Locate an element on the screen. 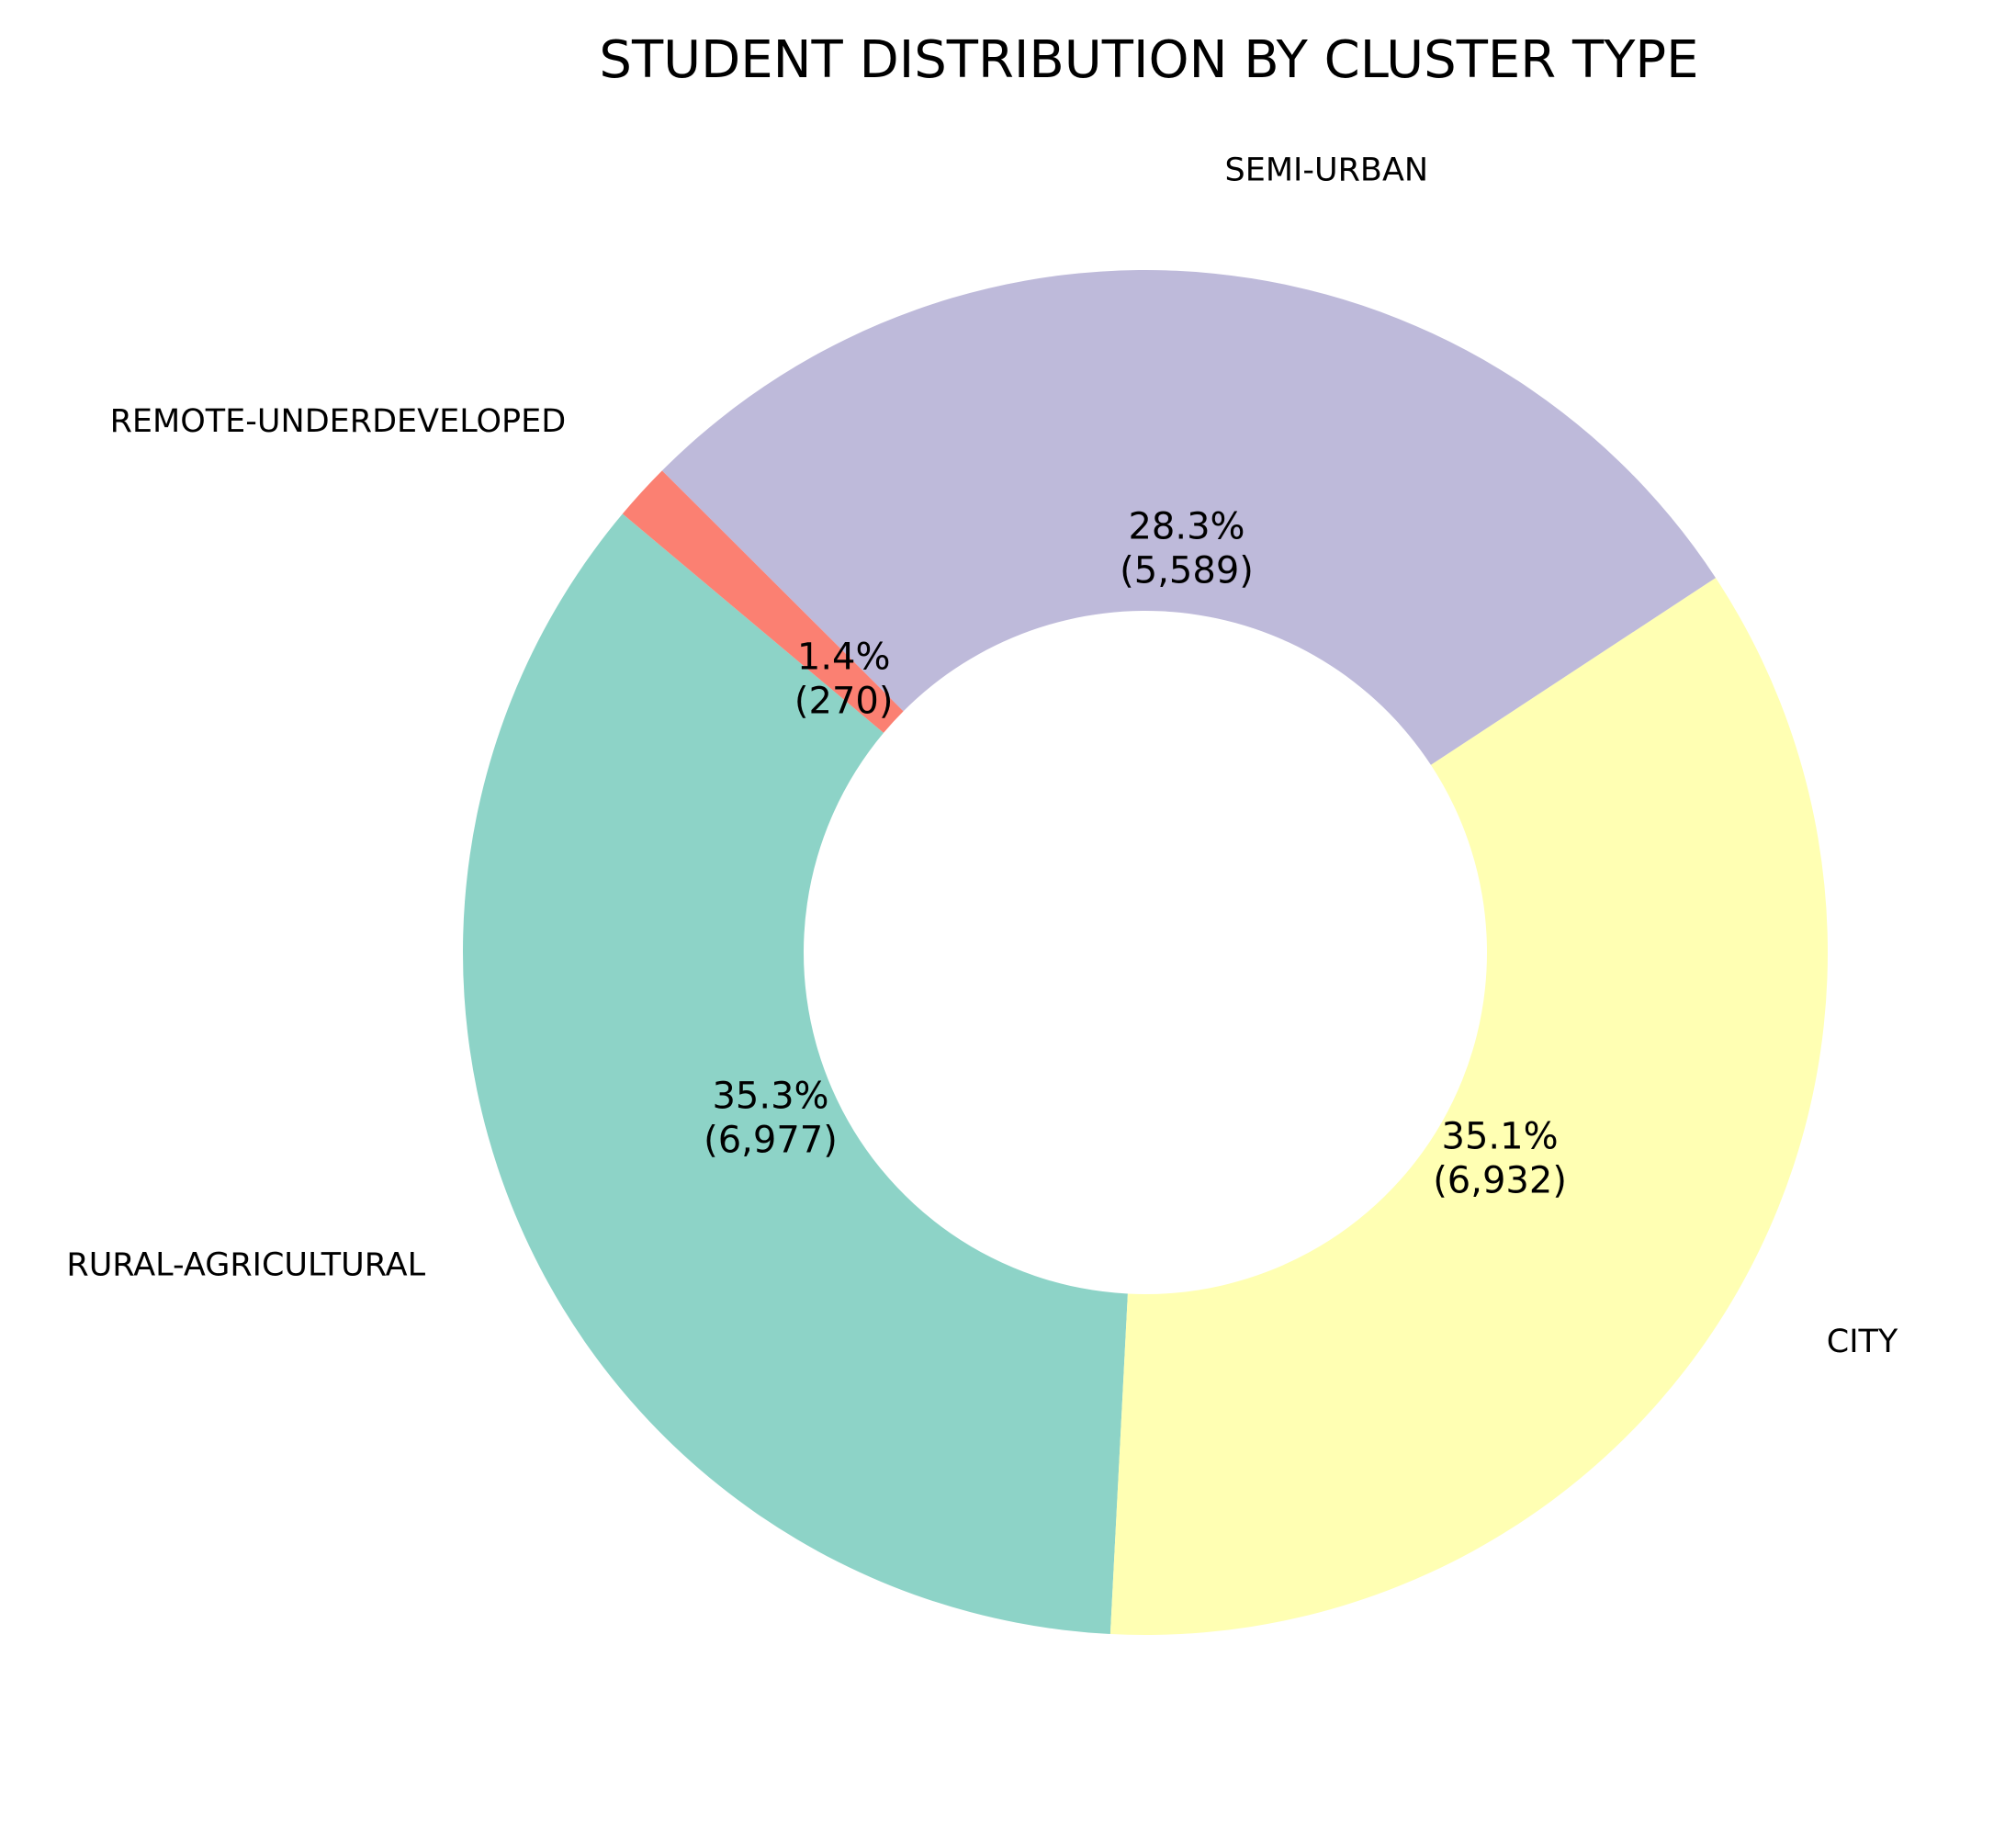 The width and height of the screenshot is (2016, 1826). count-text: (6,932) is located at coordinates (1500, 1180).